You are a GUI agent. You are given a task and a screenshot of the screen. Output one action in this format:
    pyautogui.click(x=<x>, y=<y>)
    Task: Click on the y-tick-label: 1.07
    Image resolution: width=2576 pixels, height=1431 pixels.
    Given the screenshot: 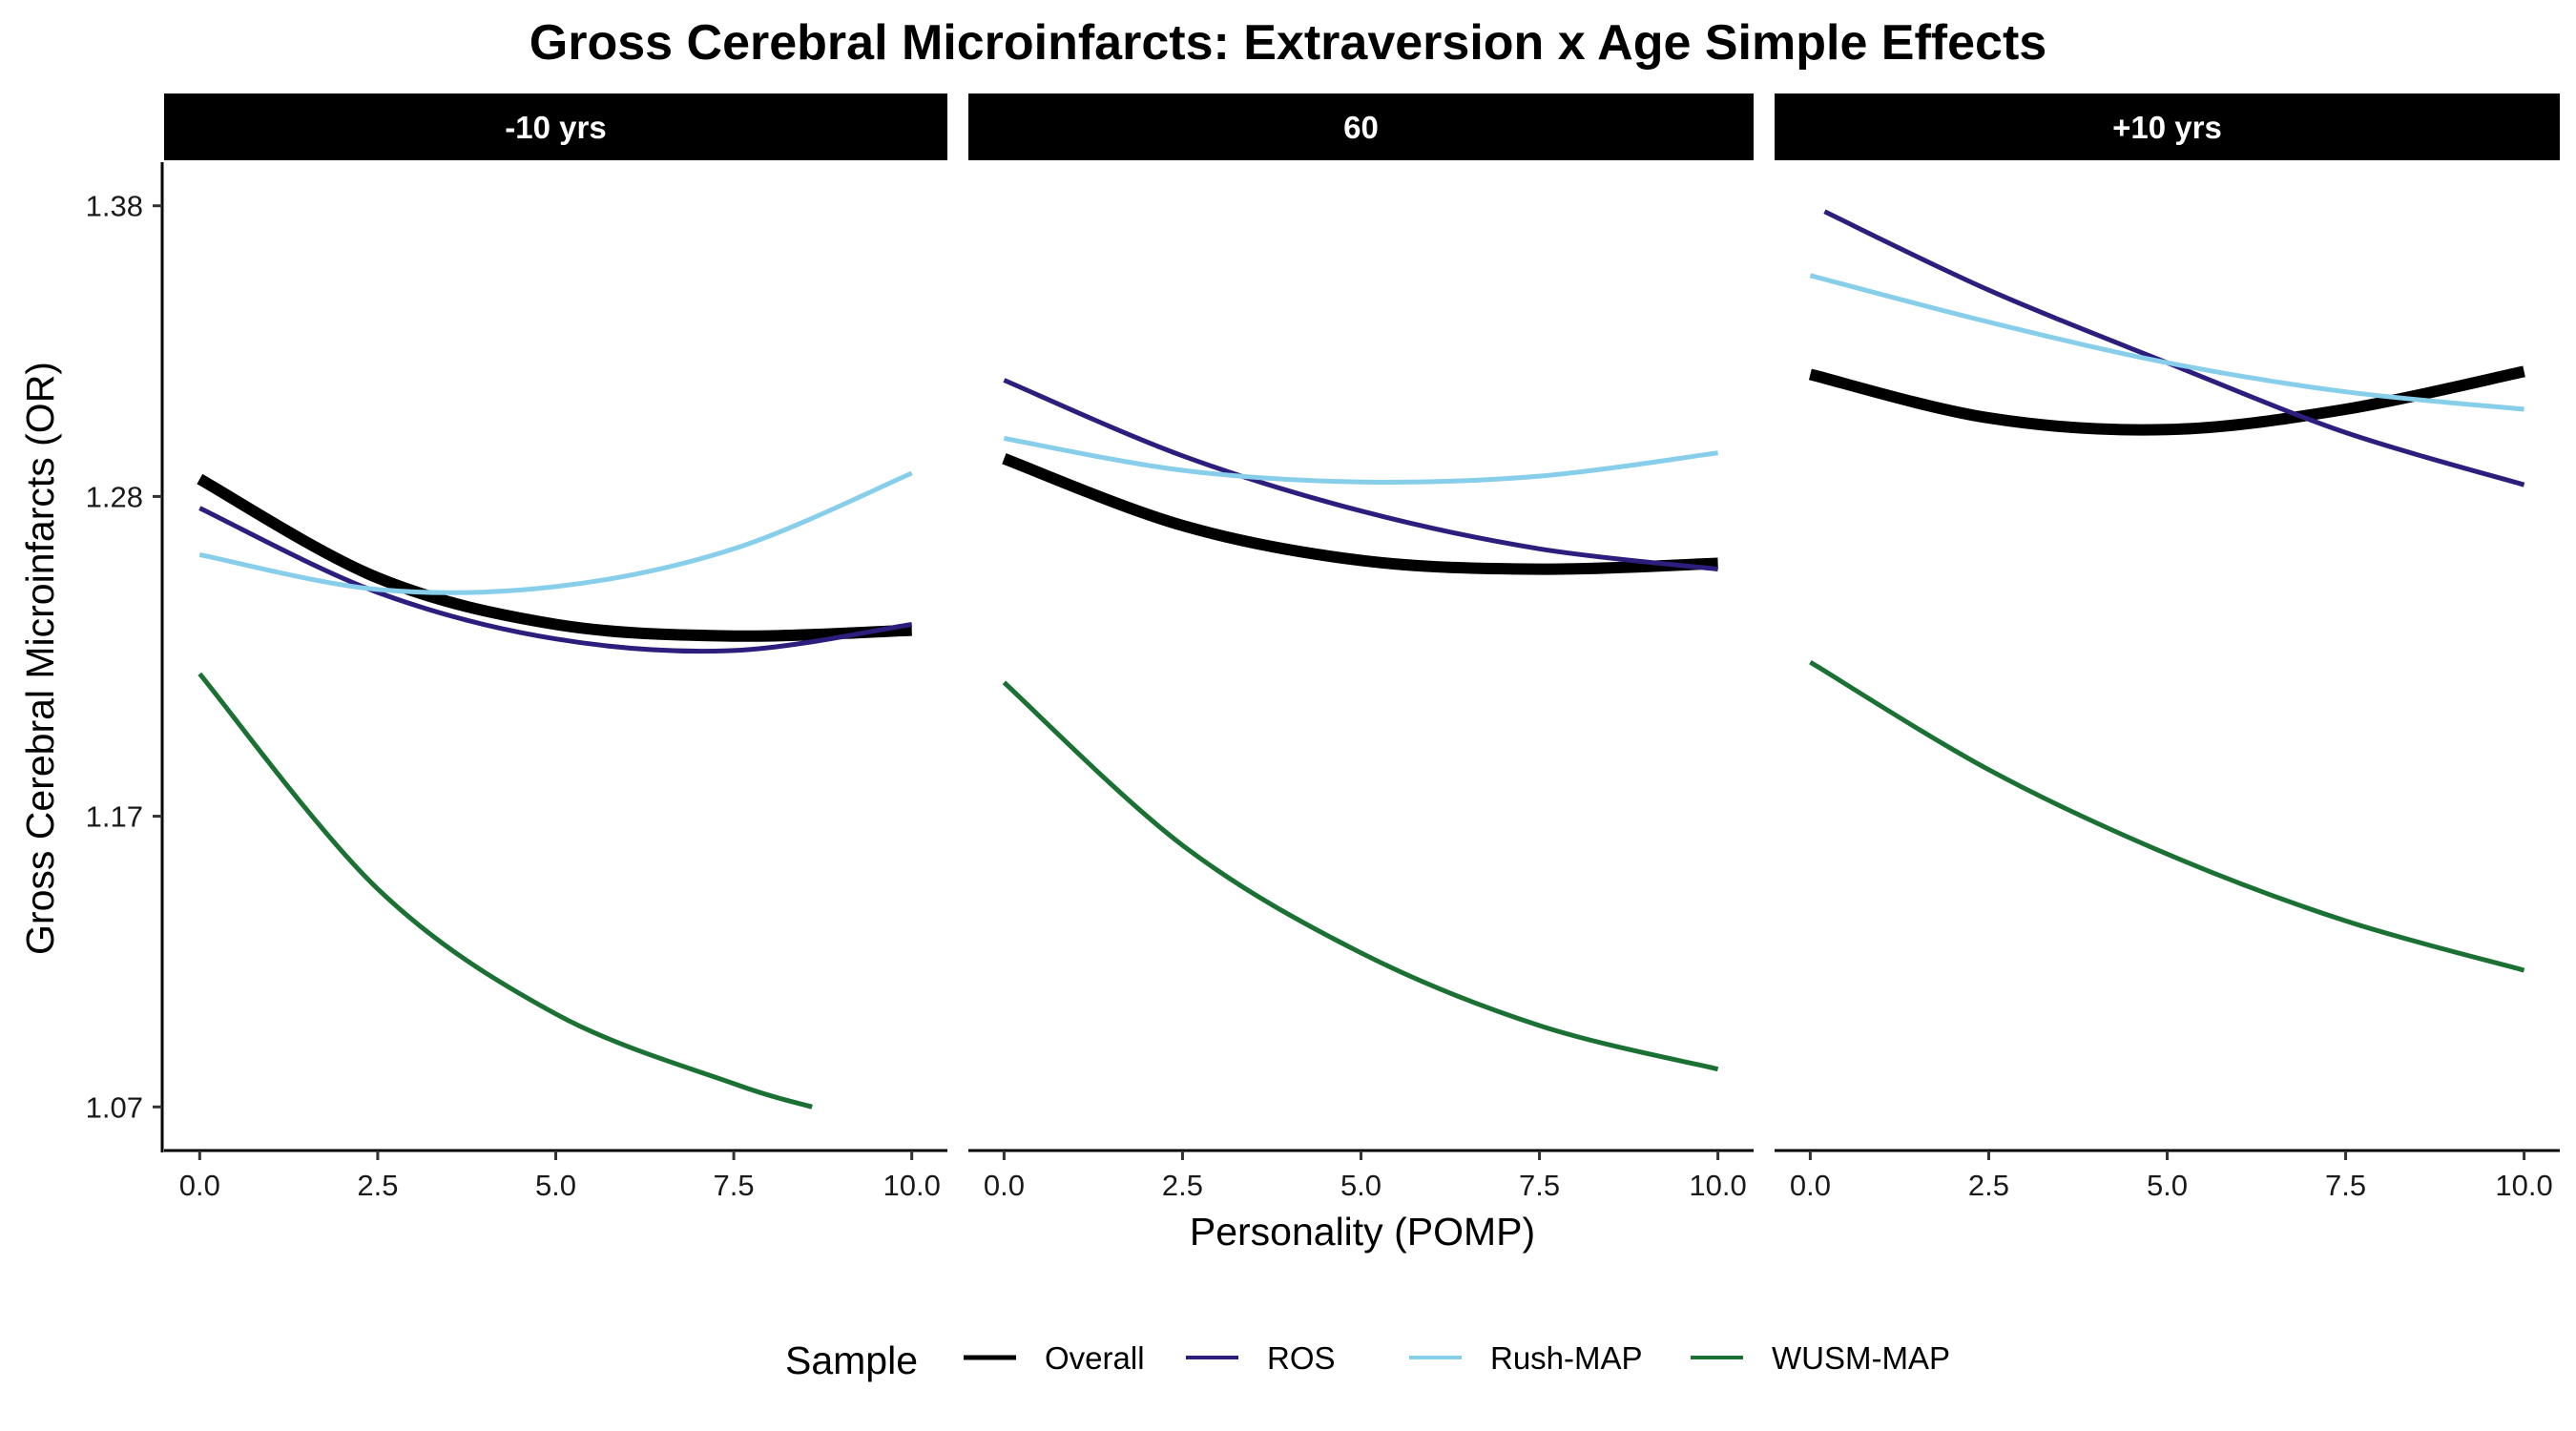 What is the action you would take?
    pyautogui.click(x=114, y=1107)
    